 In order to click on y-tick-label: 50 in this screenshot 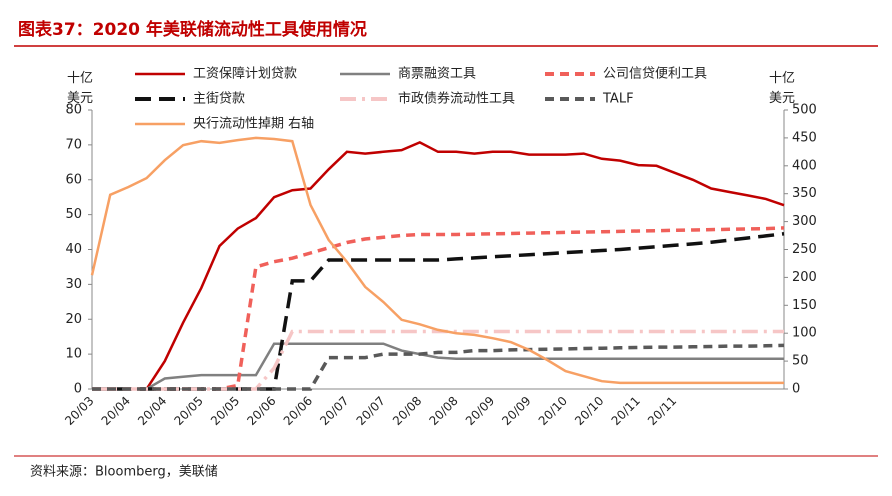, I will do `click(73, 214)`.